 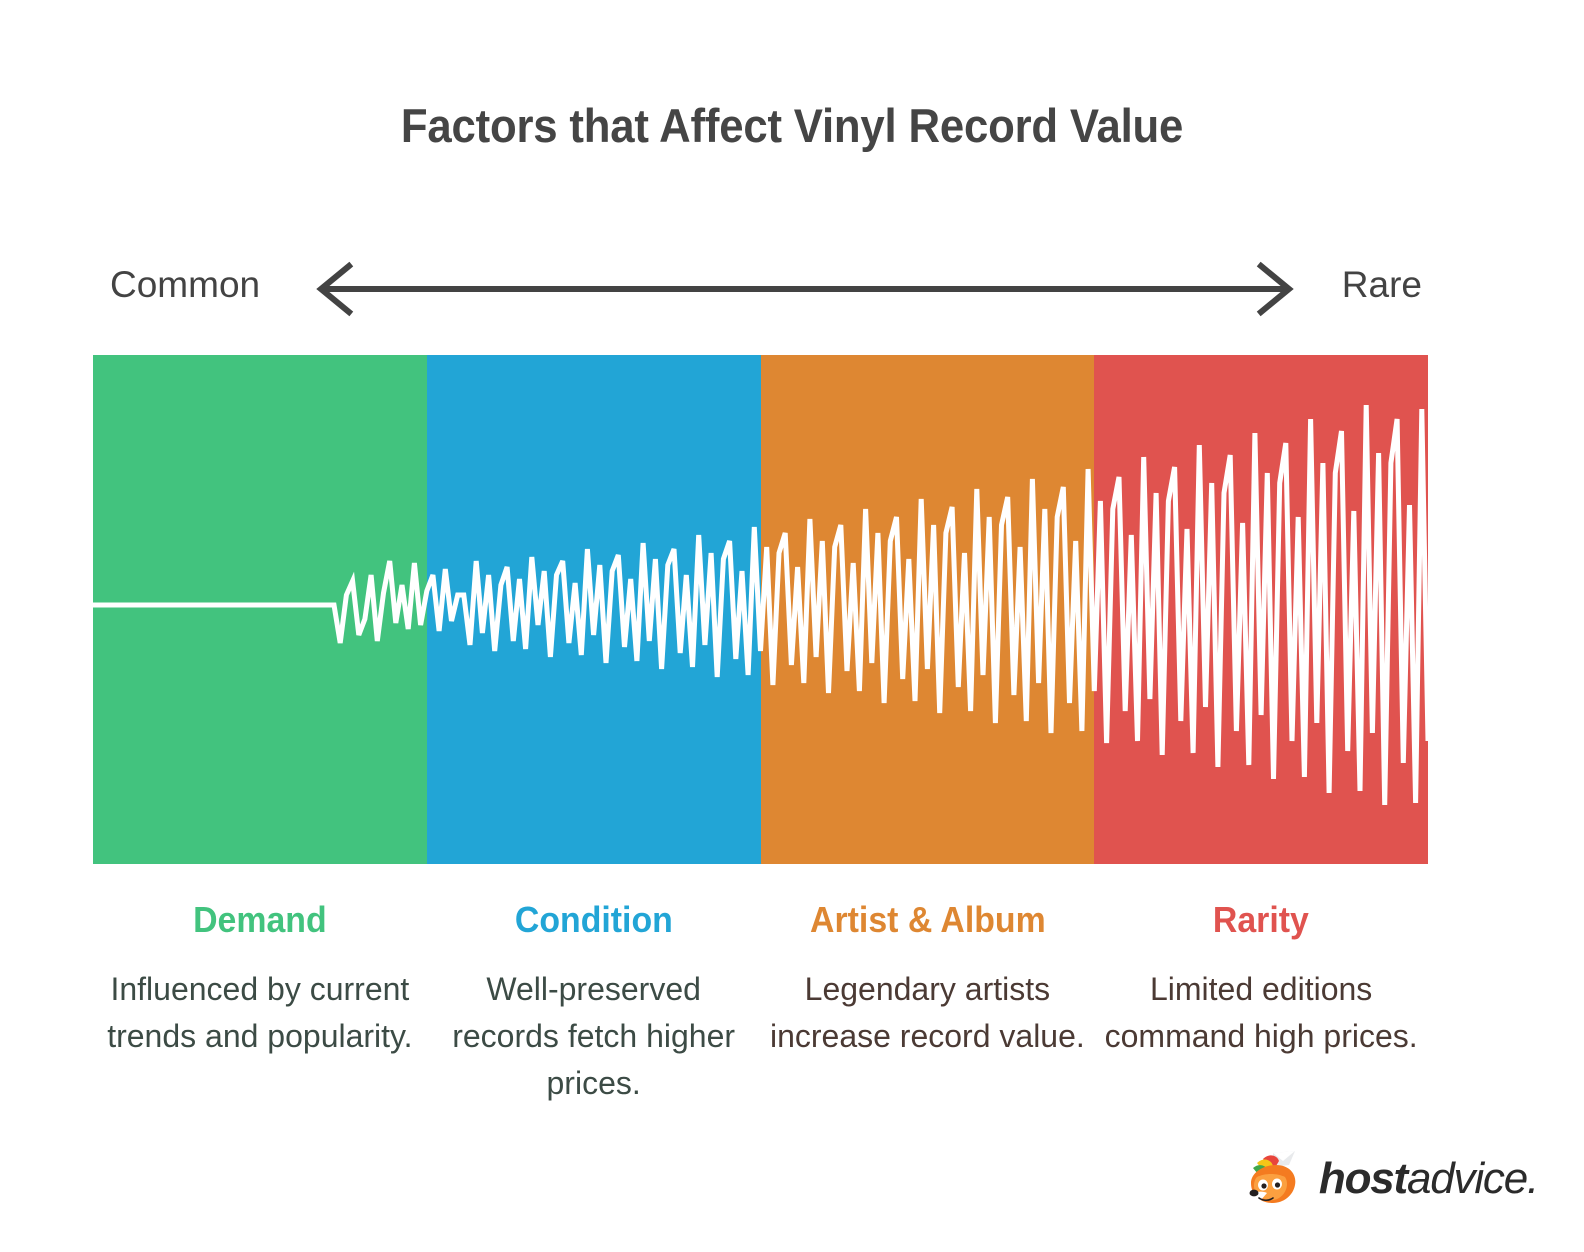 What do you see at coordinates (593, 609) in the screenshot?
I see `band-panel-condition` at bounding box center [593, 609].